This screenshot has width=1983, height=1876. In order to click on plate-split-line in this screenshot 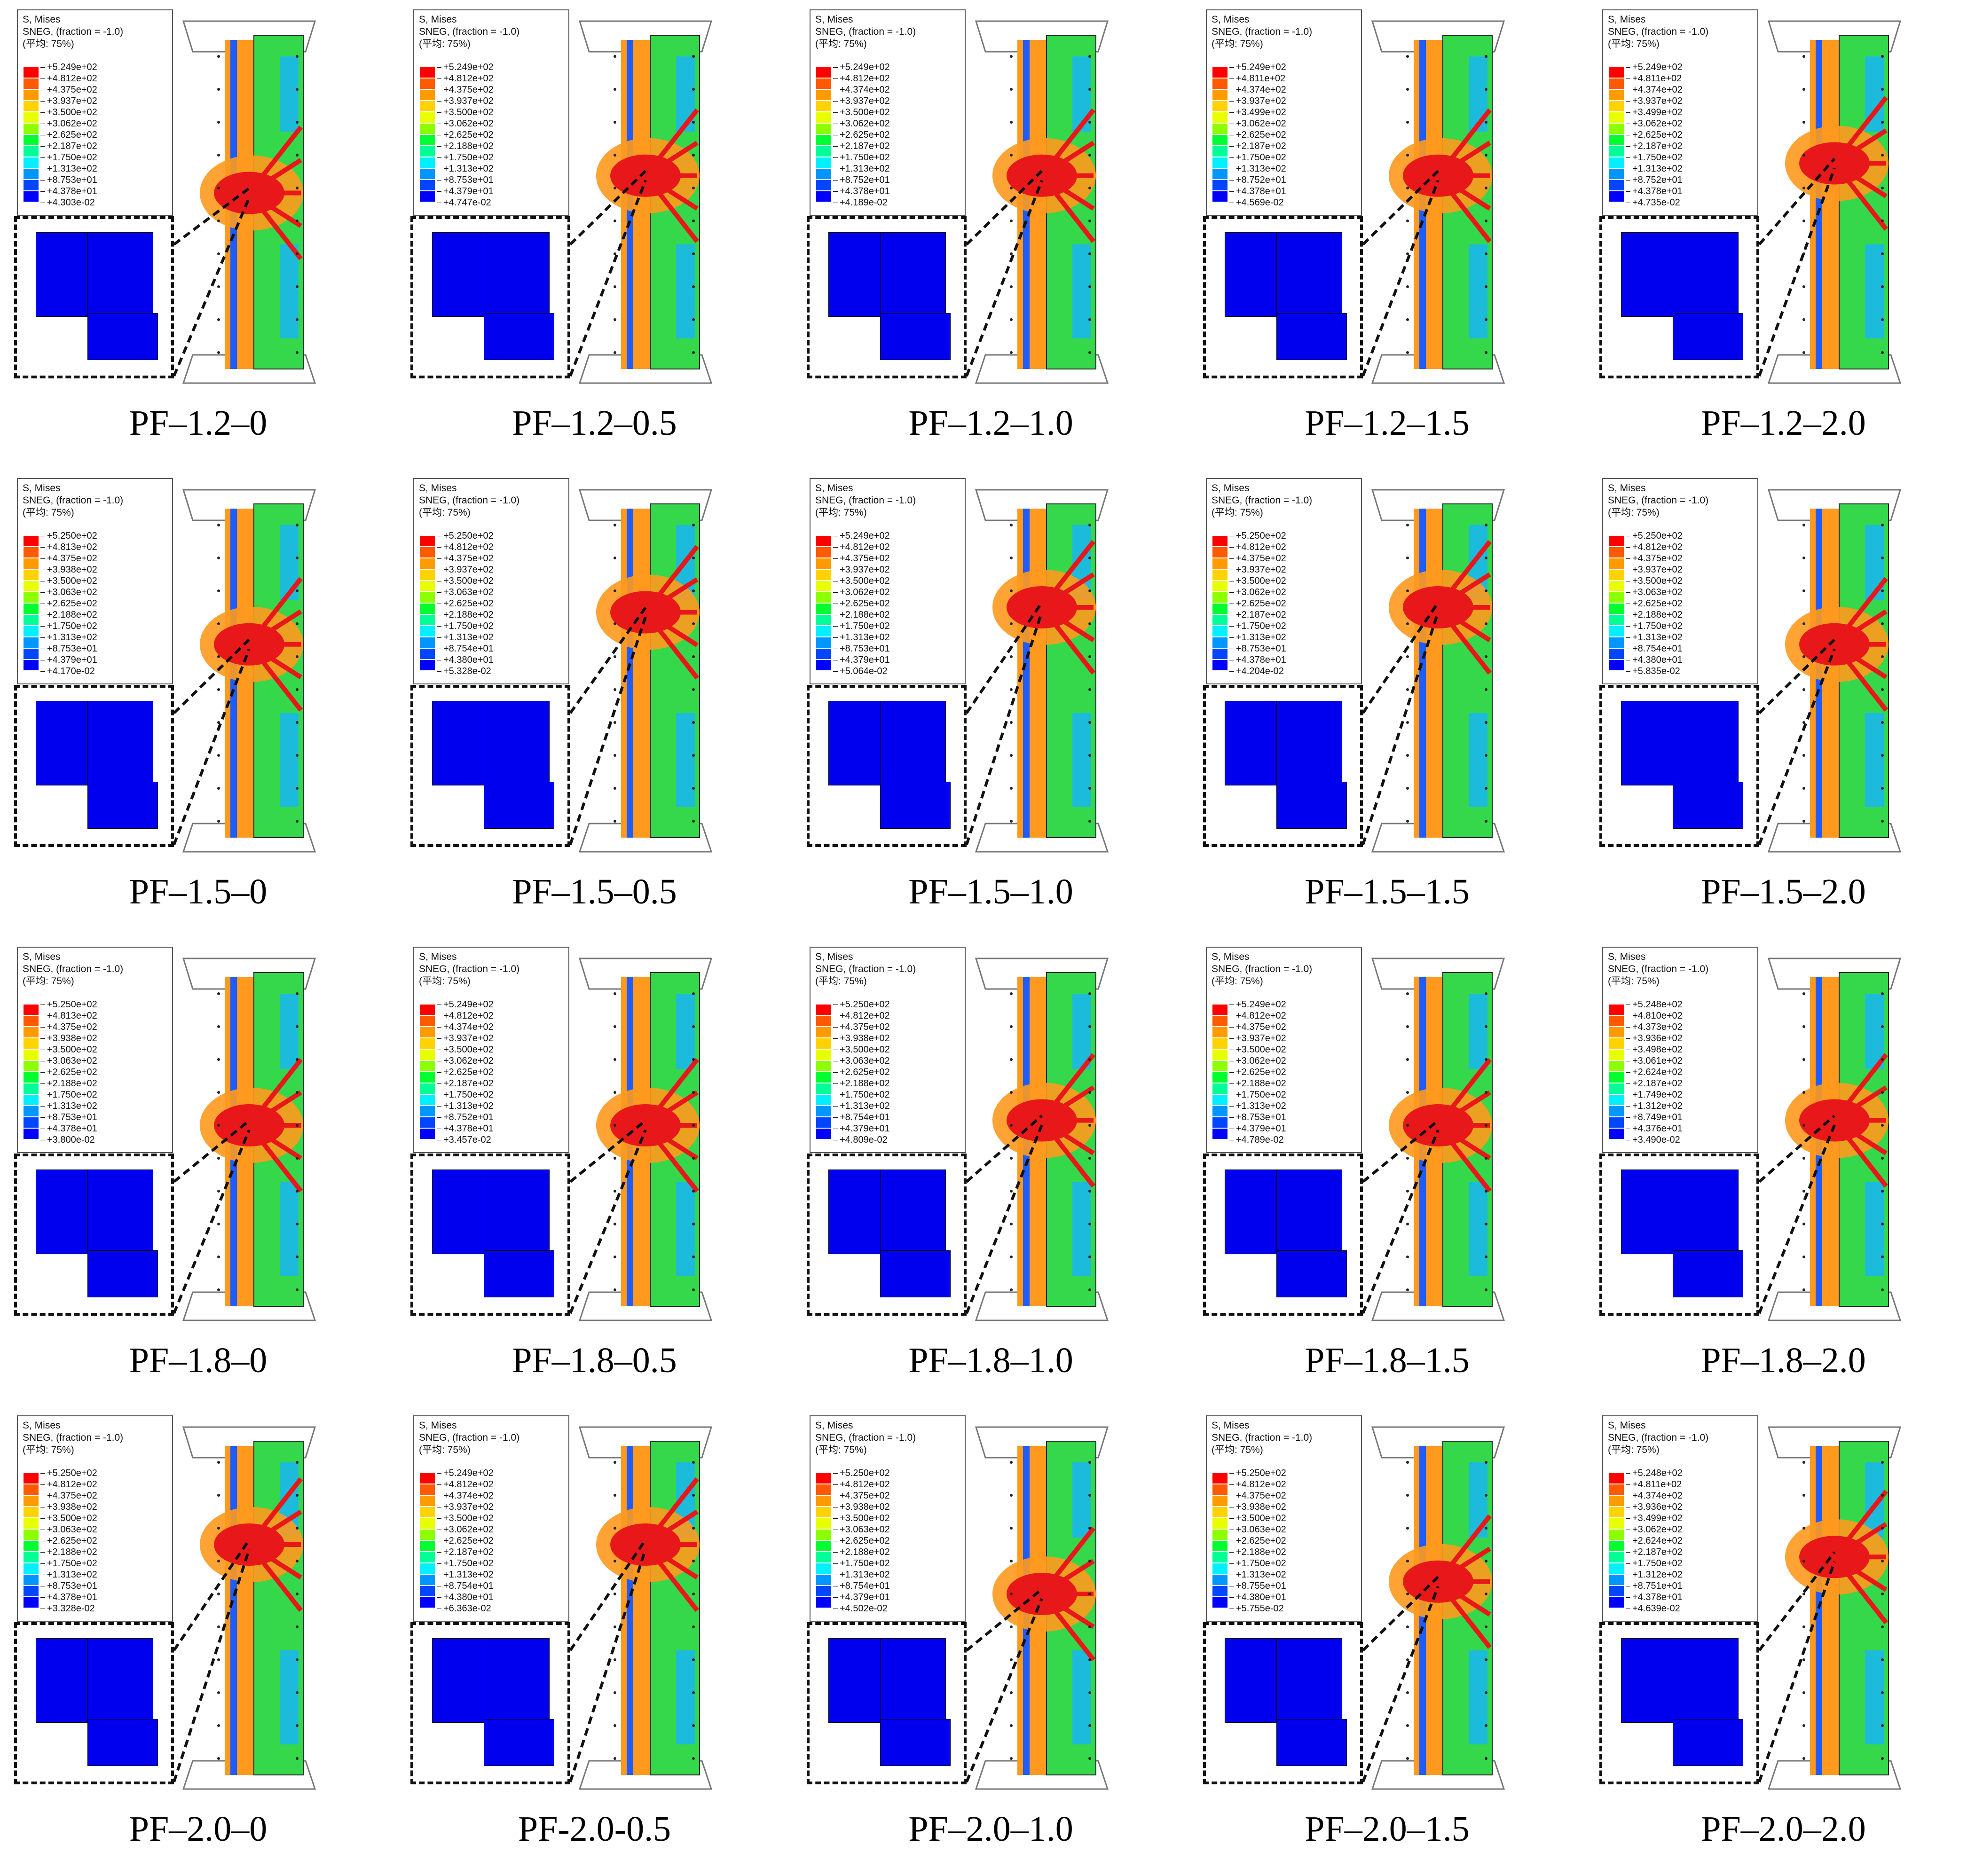, I will do `click(880, 1680)`.